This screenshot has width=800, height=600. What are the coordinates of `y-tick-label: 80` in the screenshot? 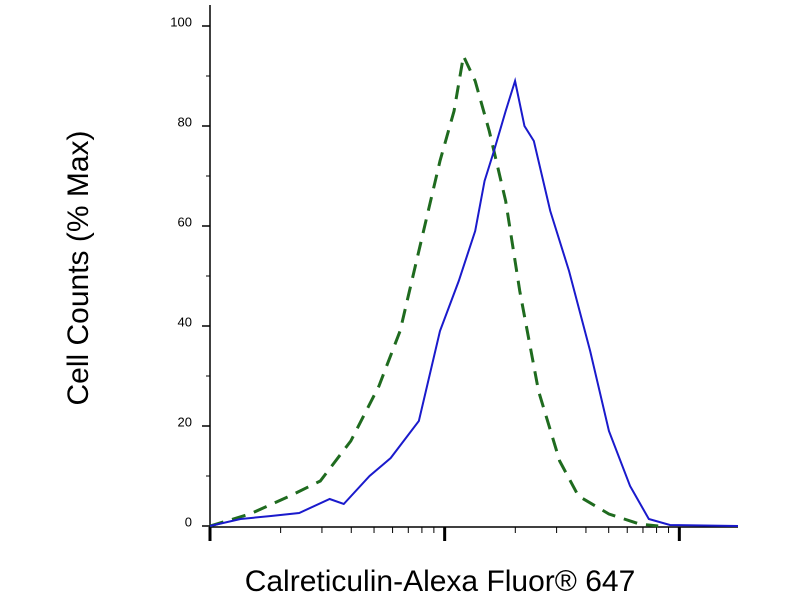 It's located at (185, 121).